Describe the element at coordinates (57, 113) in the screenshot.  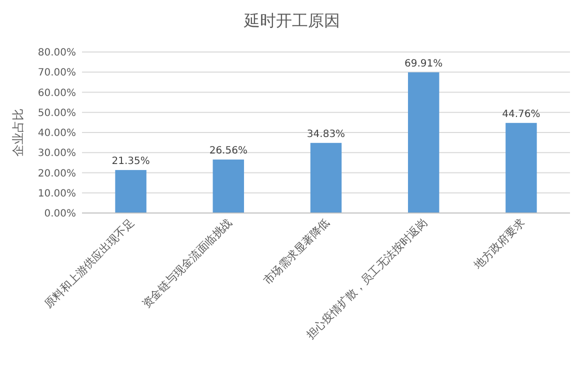
I see `y-tick-label: 50.00%` at that location.